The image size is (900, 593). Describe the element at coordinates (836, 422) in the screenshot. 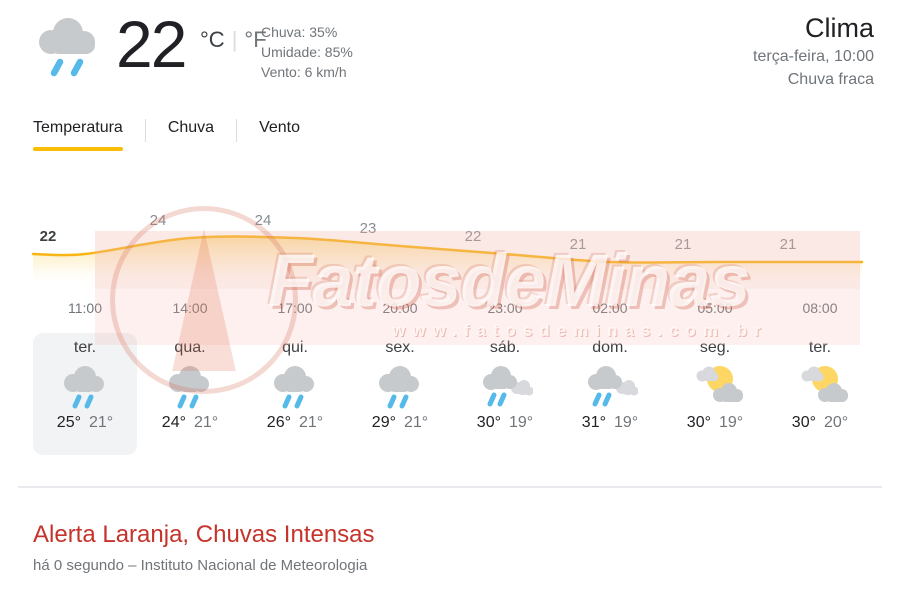

I see `low-temp: 20°` at that location.